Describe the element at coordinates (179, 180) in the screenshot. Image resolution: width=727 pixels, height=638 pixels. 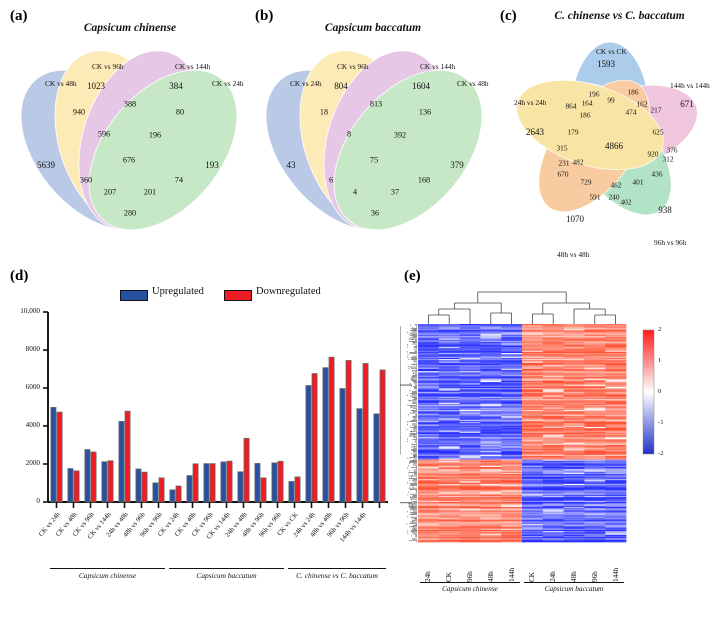
I see `venn-region-count: 74` at that location.